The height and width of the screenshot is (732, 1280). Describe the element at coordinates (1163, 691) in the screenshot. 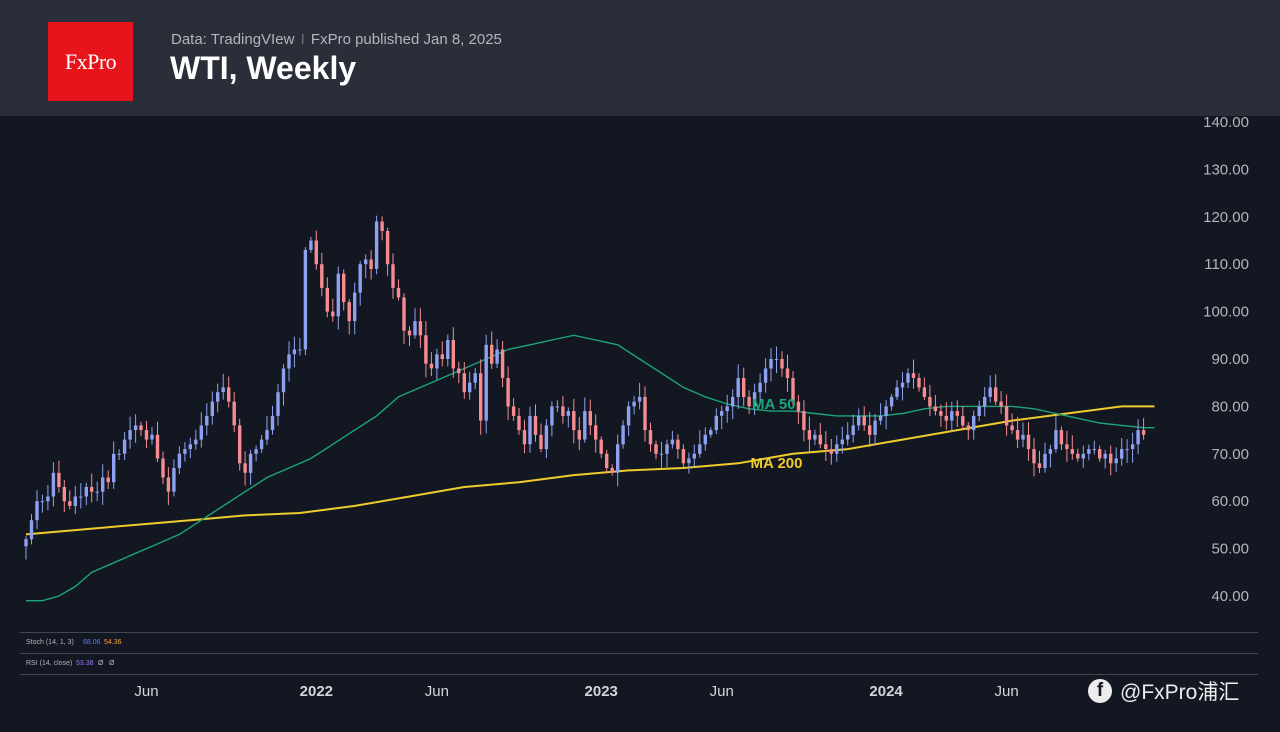

I see `watermark: f @FxPro浦汇` at that location.